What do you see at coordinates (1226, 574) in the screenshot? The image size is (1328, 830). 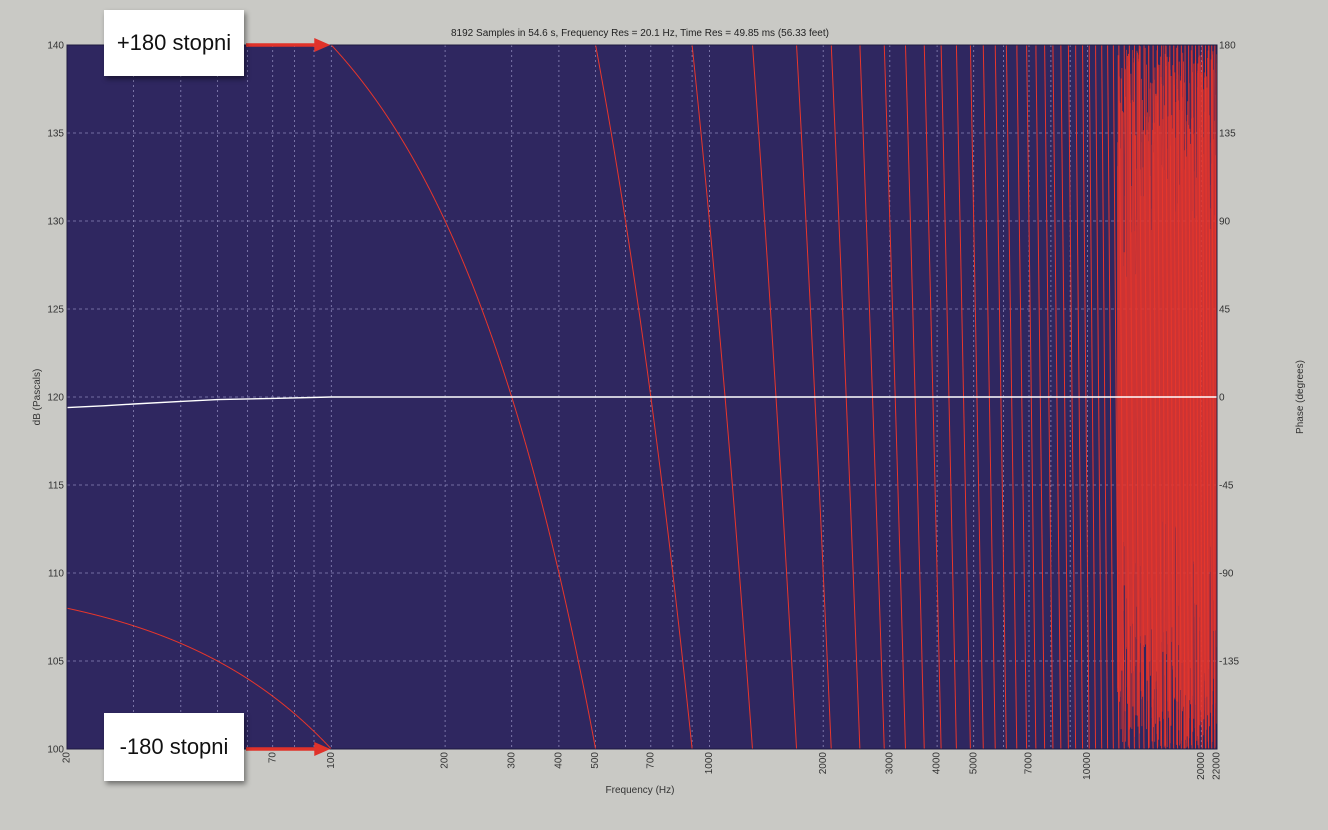 I see `y2-tick-label: -90` at bounding box center [1226, 574].